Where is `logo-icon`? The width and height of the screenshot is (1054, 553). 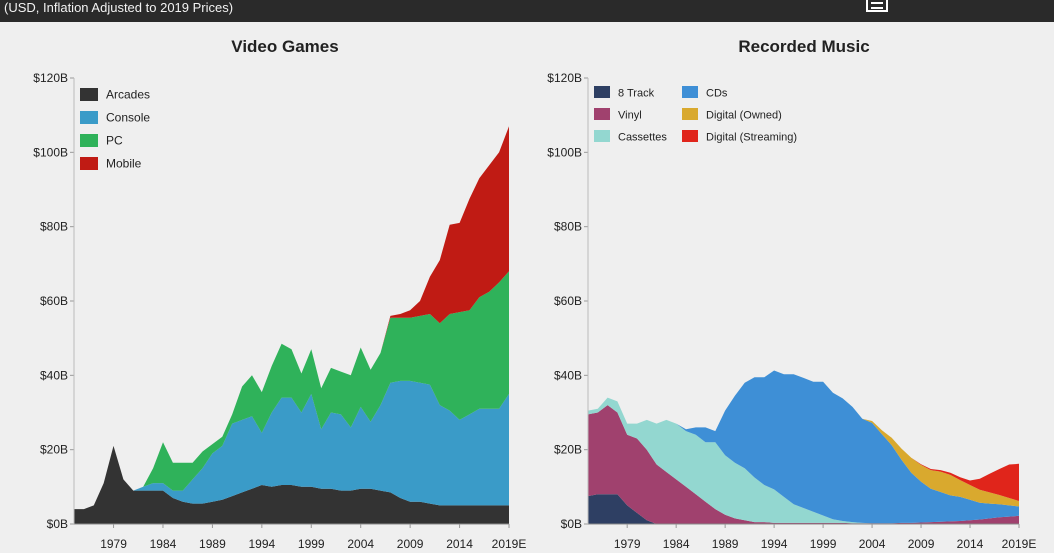 logo-icon is located at coordinates (877, 6).